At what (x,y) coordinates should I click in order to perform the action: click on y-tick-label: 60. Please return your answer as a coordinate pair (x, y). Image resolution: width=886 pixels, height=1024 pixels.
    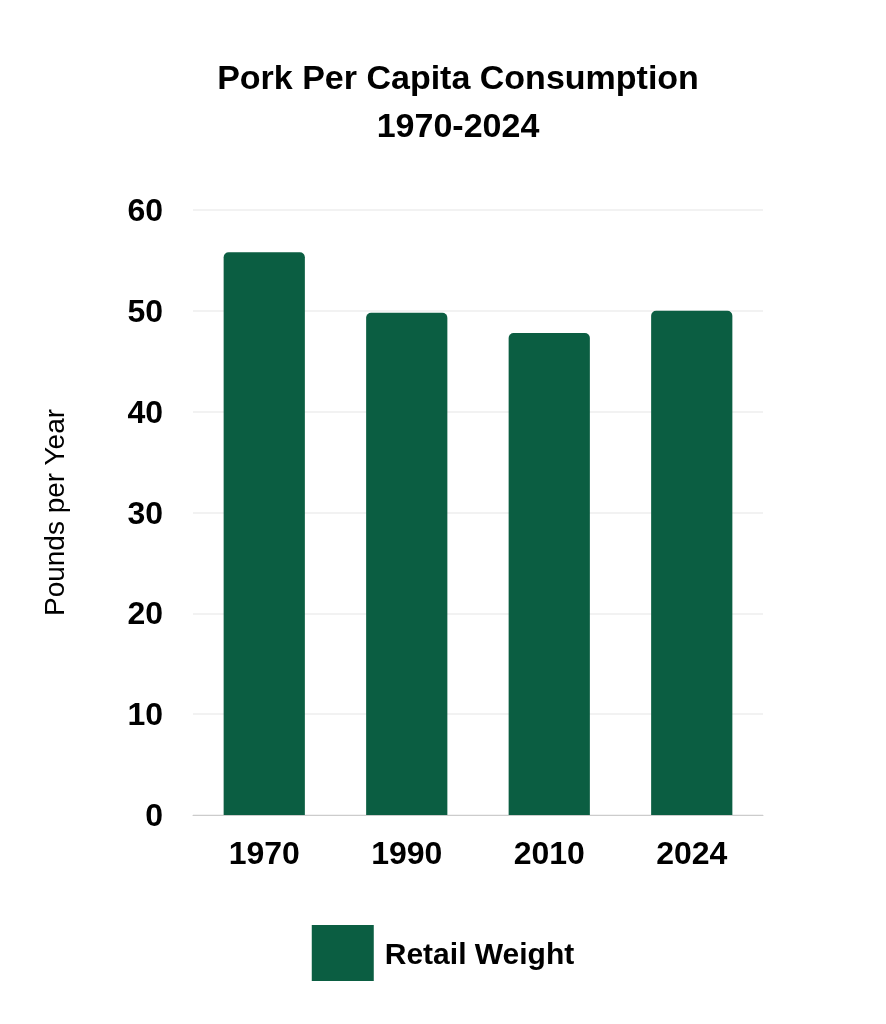
    Looking at the image, I should click on (145, 210).